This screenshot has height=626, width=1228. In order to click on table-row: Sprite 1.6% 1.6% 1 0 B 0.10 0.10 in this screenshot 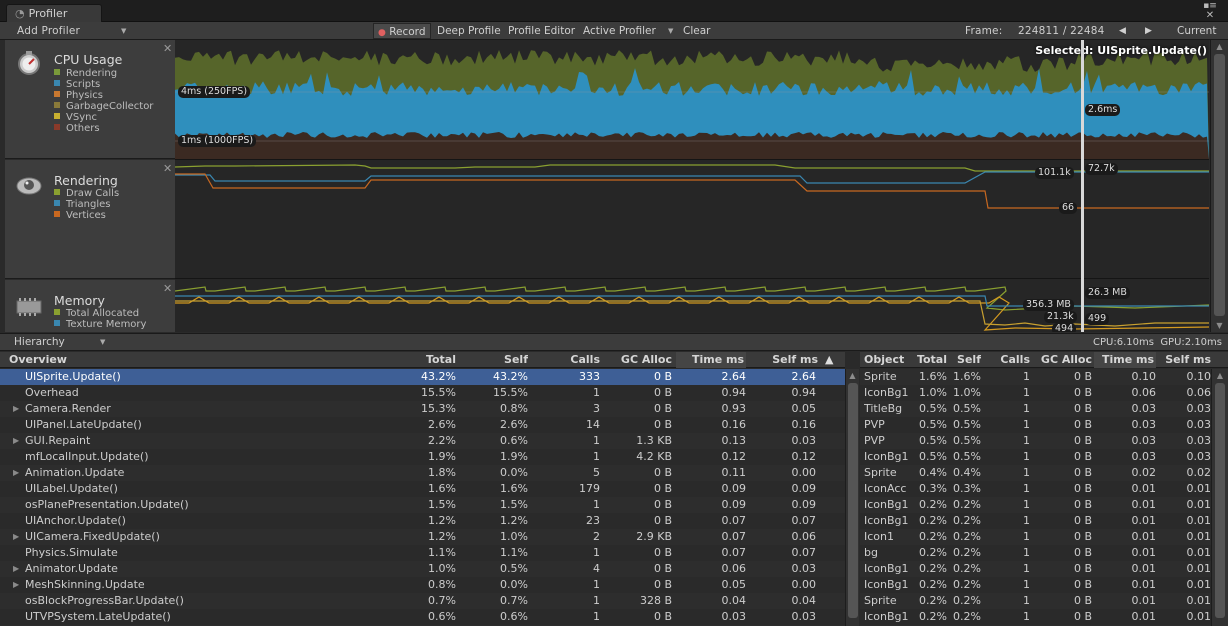, I will do `click(1035, 377)`.